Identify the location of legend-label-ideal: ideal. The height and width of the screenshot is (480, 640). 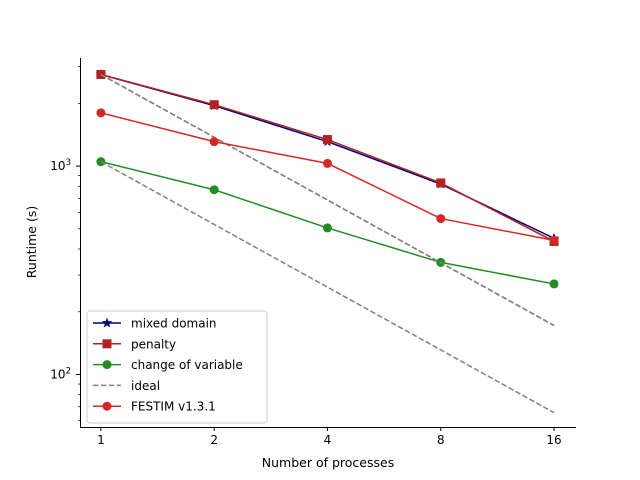
(145, 386).